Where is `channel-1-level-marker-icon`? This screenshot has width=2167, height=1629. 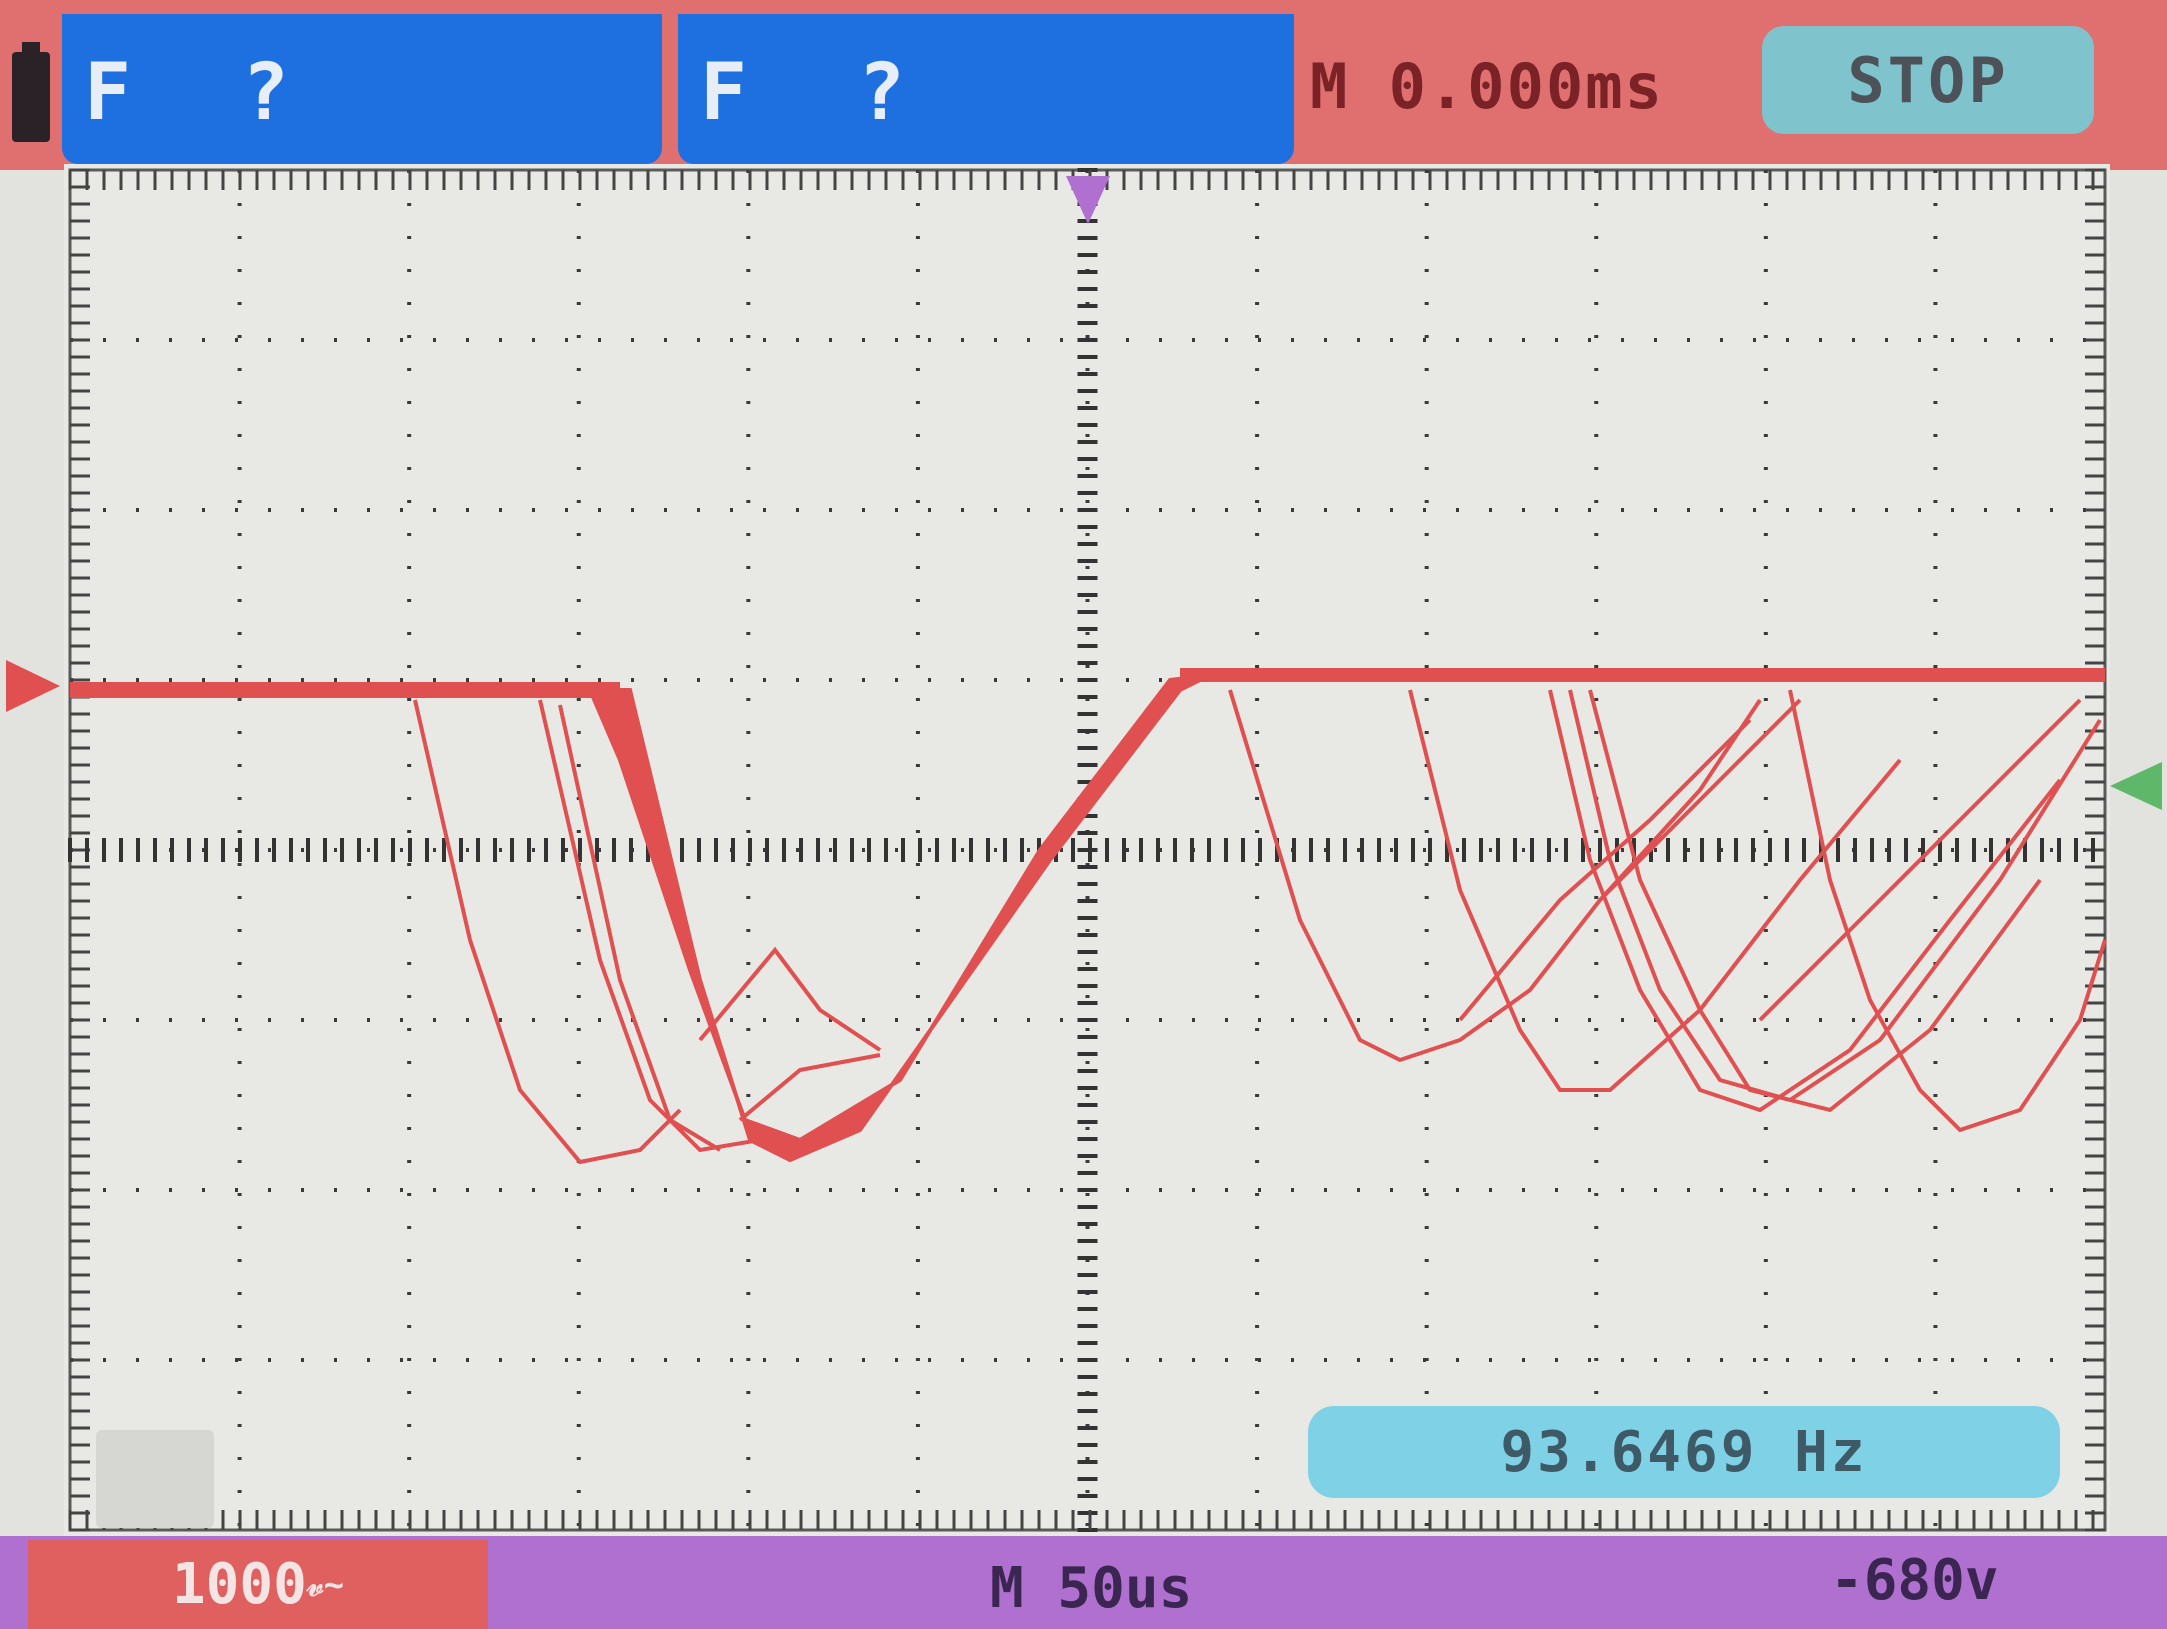 channel-1-level-marker-icon is located at coordinates (33, 686).